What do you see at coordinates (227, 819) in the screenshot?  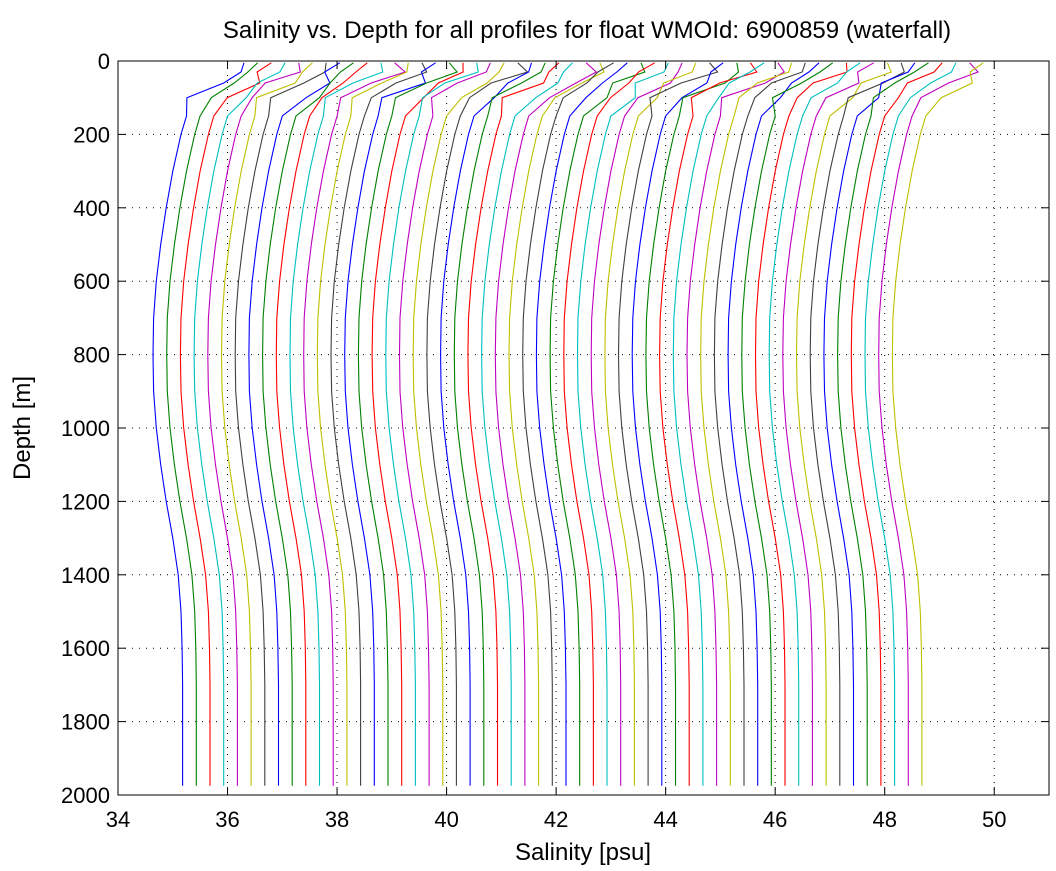 I see `x-tick-label: 36` at bounding box center [227, 819].